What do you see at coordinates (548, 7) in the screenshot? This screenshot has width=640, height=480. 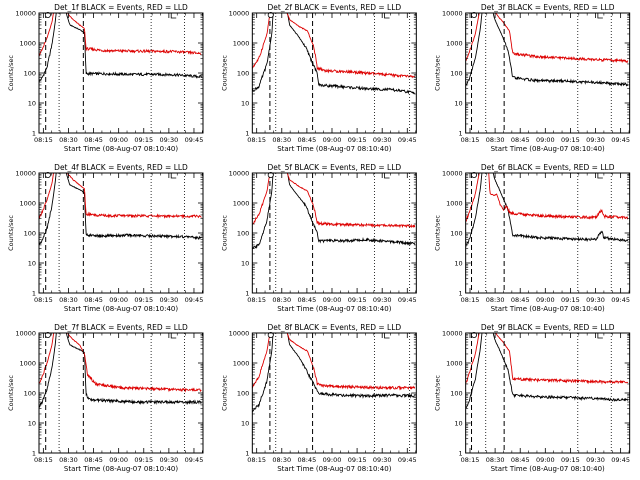 I see `chart-title: Det_3f BLACK = Events, RED = LLD` at bounding box center [548, 7].